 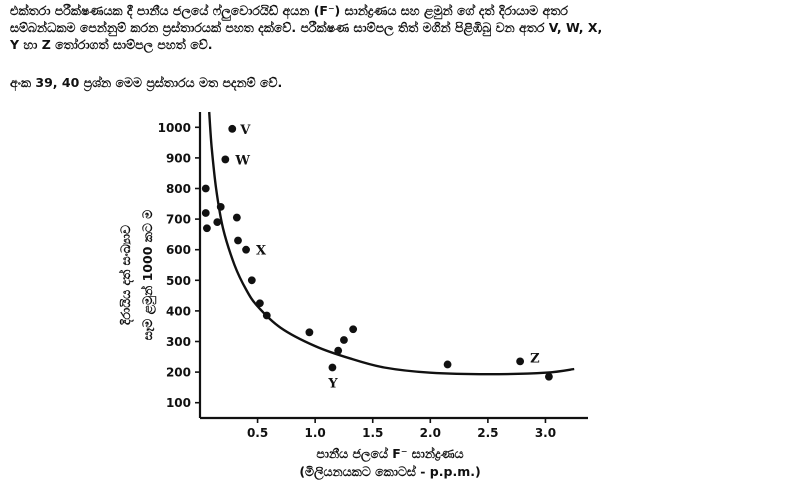 I want to click on point-label-y: Y, so click(x=332, y=384).